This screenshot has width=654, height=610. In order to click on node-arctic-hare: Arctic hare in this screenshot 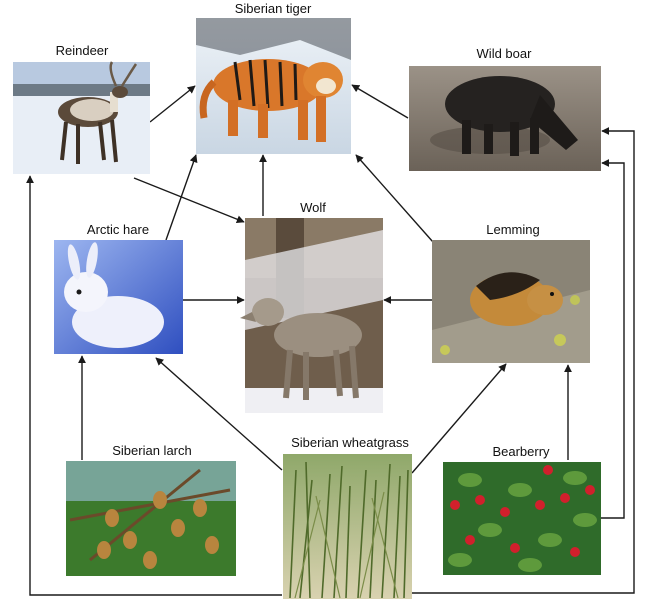, I will do `click(118, 288)`.